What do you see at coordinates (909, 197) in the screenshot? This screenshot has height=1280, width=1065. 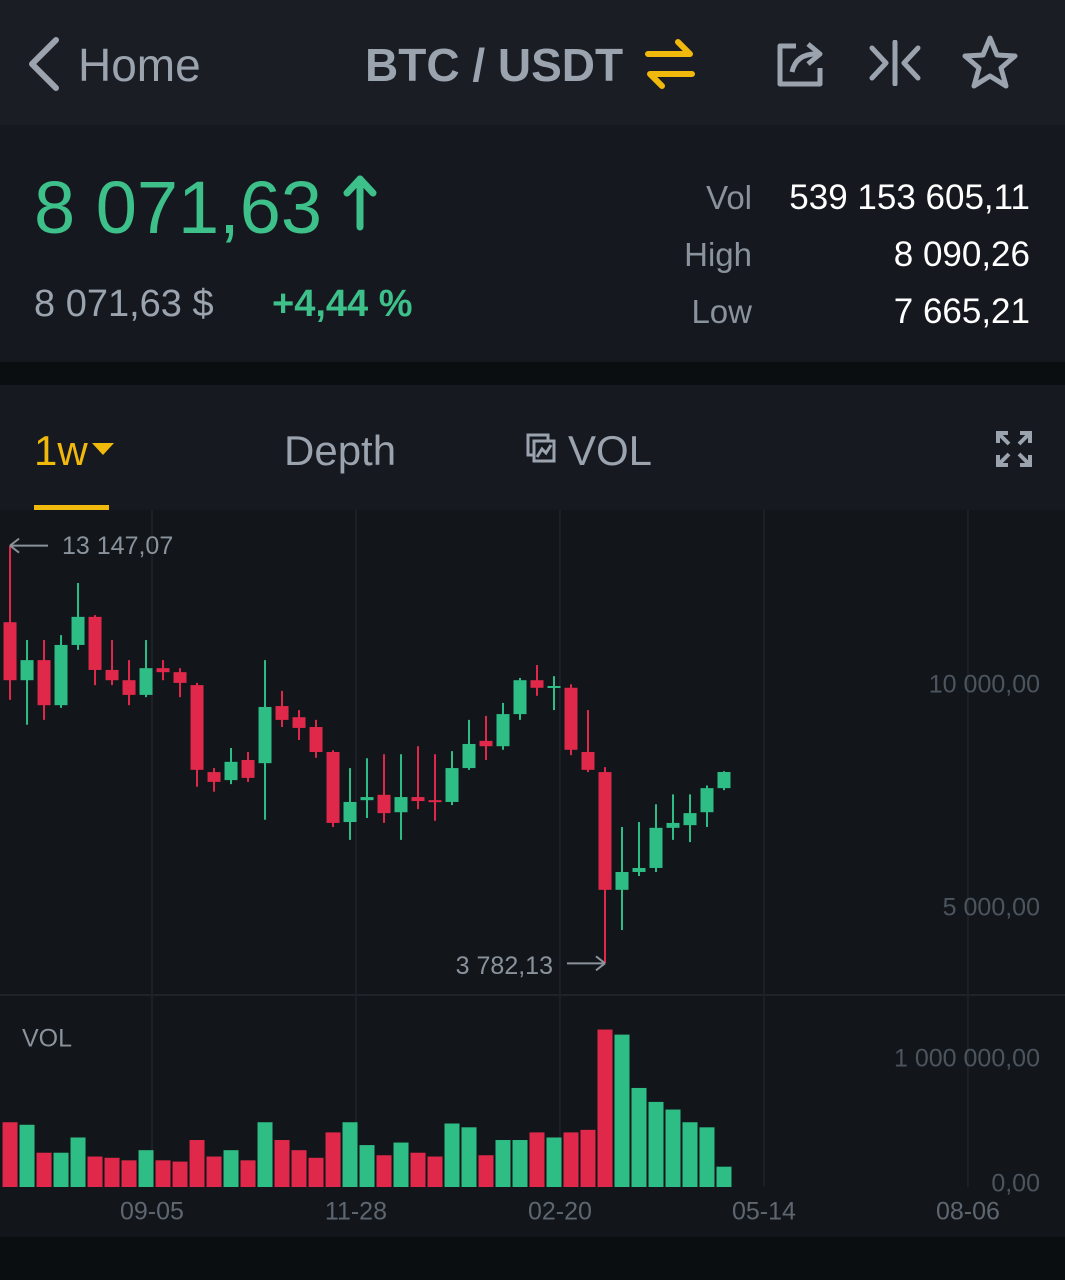 I see `stat-value: 539 153 605,11` at bounding box center [909, 197].